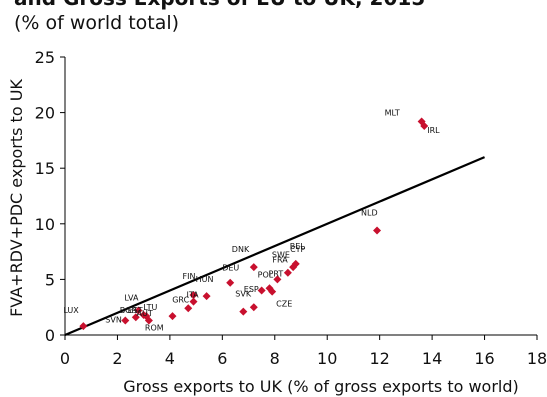 The height and width of the screenshot is (397, 547). Describe the element at coordinates (83, 326) in the screenshot. I see `data-point-lux` at that location.